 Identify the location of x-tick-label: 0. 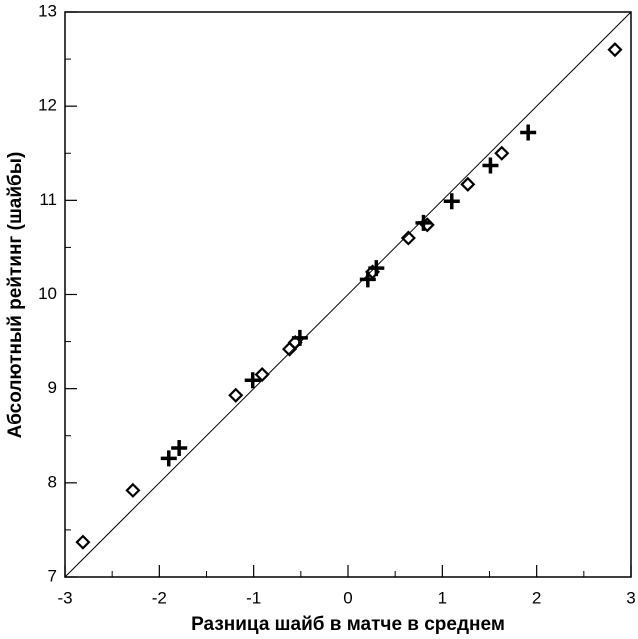
(347, 597).